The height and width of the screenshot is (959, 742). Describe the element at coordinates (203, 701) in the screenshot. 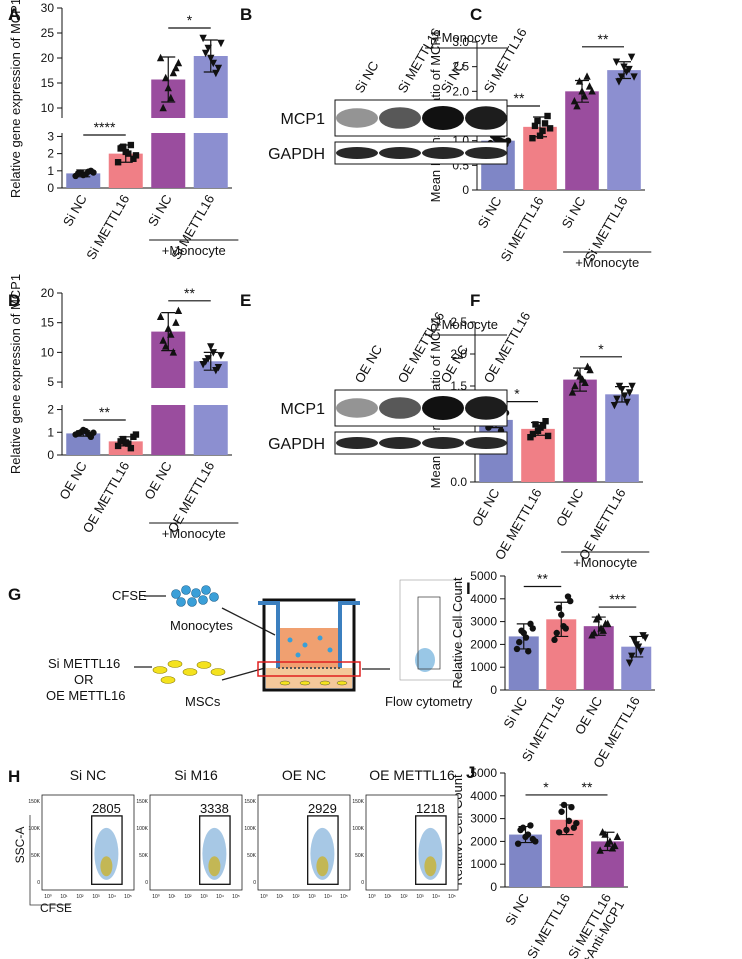

I see `diagram-text: MSCs` at that location.